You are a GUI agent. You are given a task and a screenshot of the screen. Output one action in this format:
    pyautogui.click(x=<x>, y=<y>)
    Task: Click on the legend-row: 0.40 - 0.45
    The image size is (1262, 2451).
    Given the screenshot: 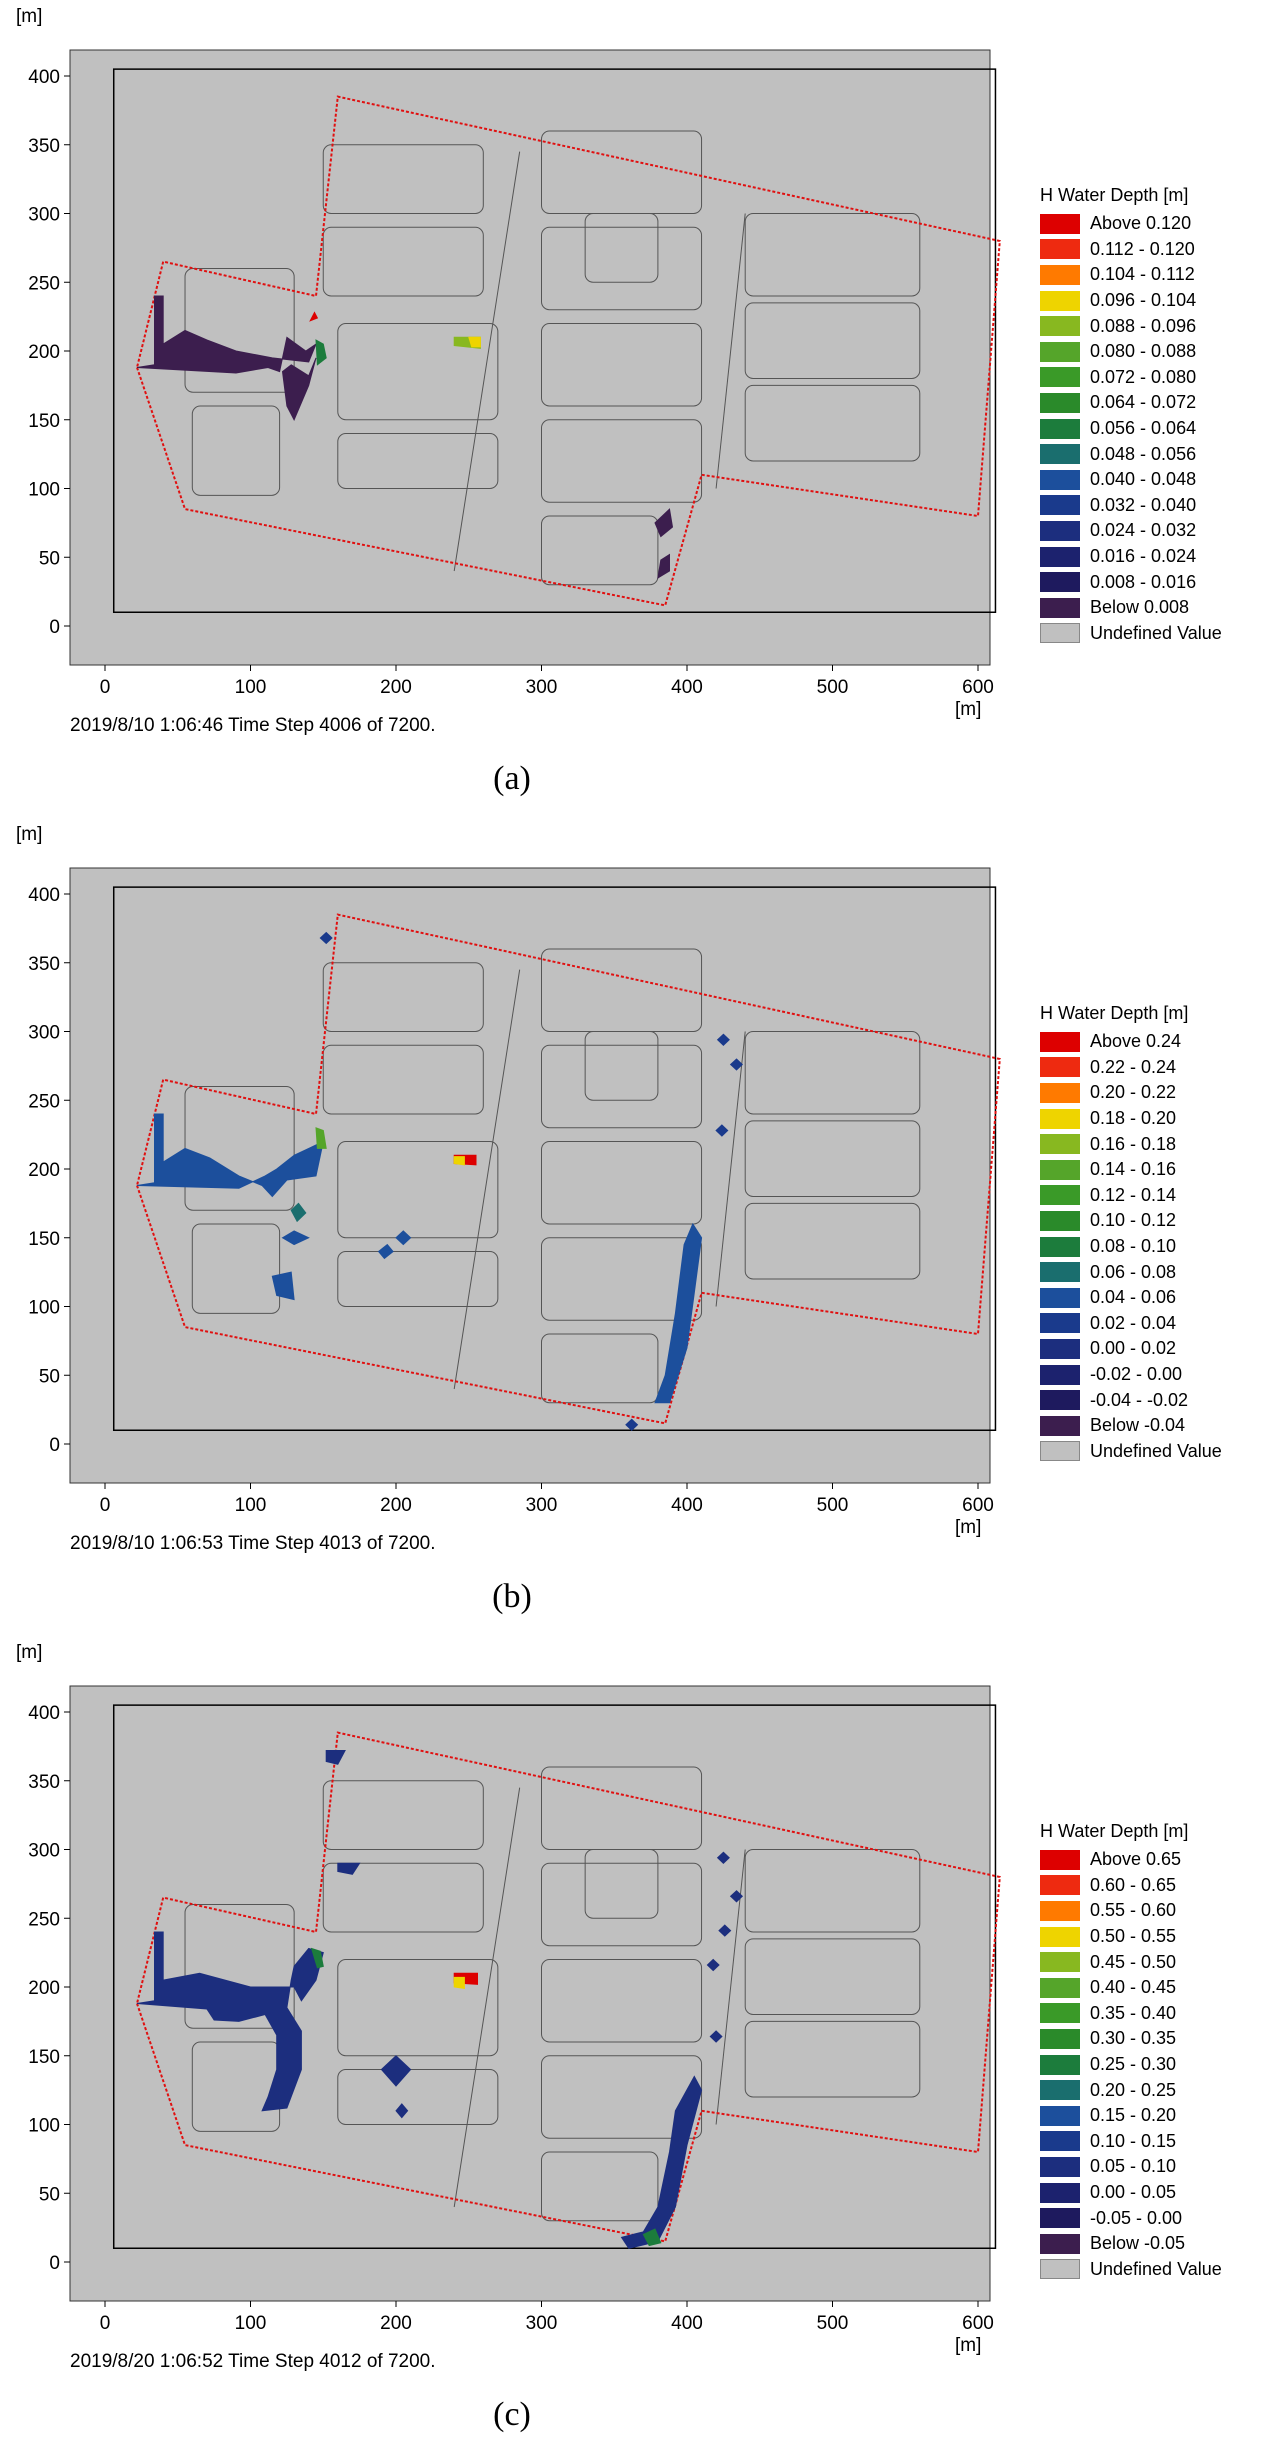 What is the action you would take?
    pyautogui.click(x=1131, y=1988)
    